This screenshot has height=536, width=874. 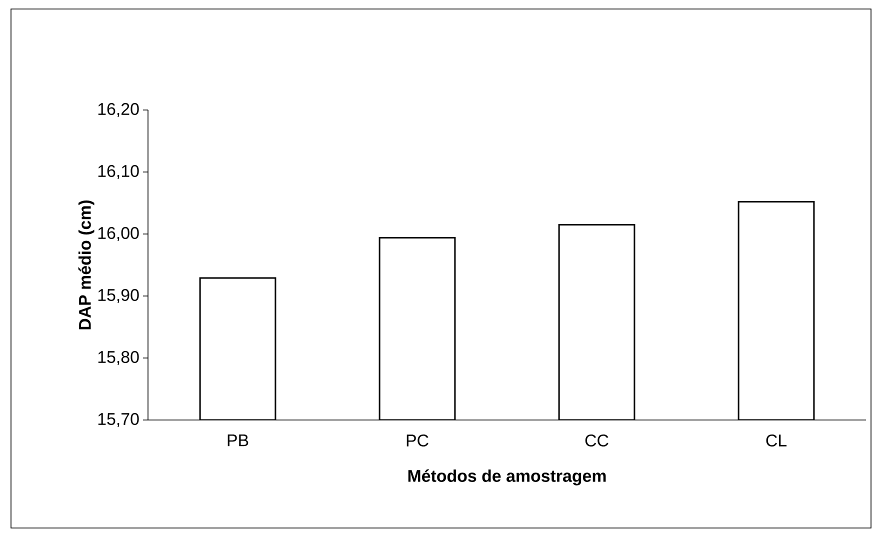 What do you see at coordinates (118, 420) in the screenshot?
I see `y-tick-label: 15,70` at bounding box center [118, 420].